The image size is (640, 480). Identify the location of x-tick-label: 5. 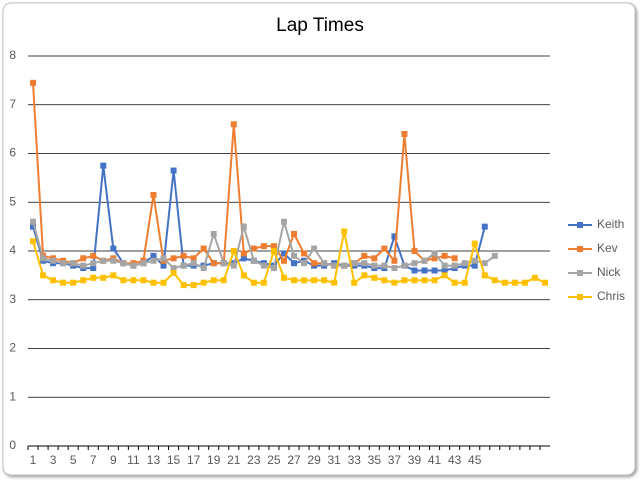
(73, 460).